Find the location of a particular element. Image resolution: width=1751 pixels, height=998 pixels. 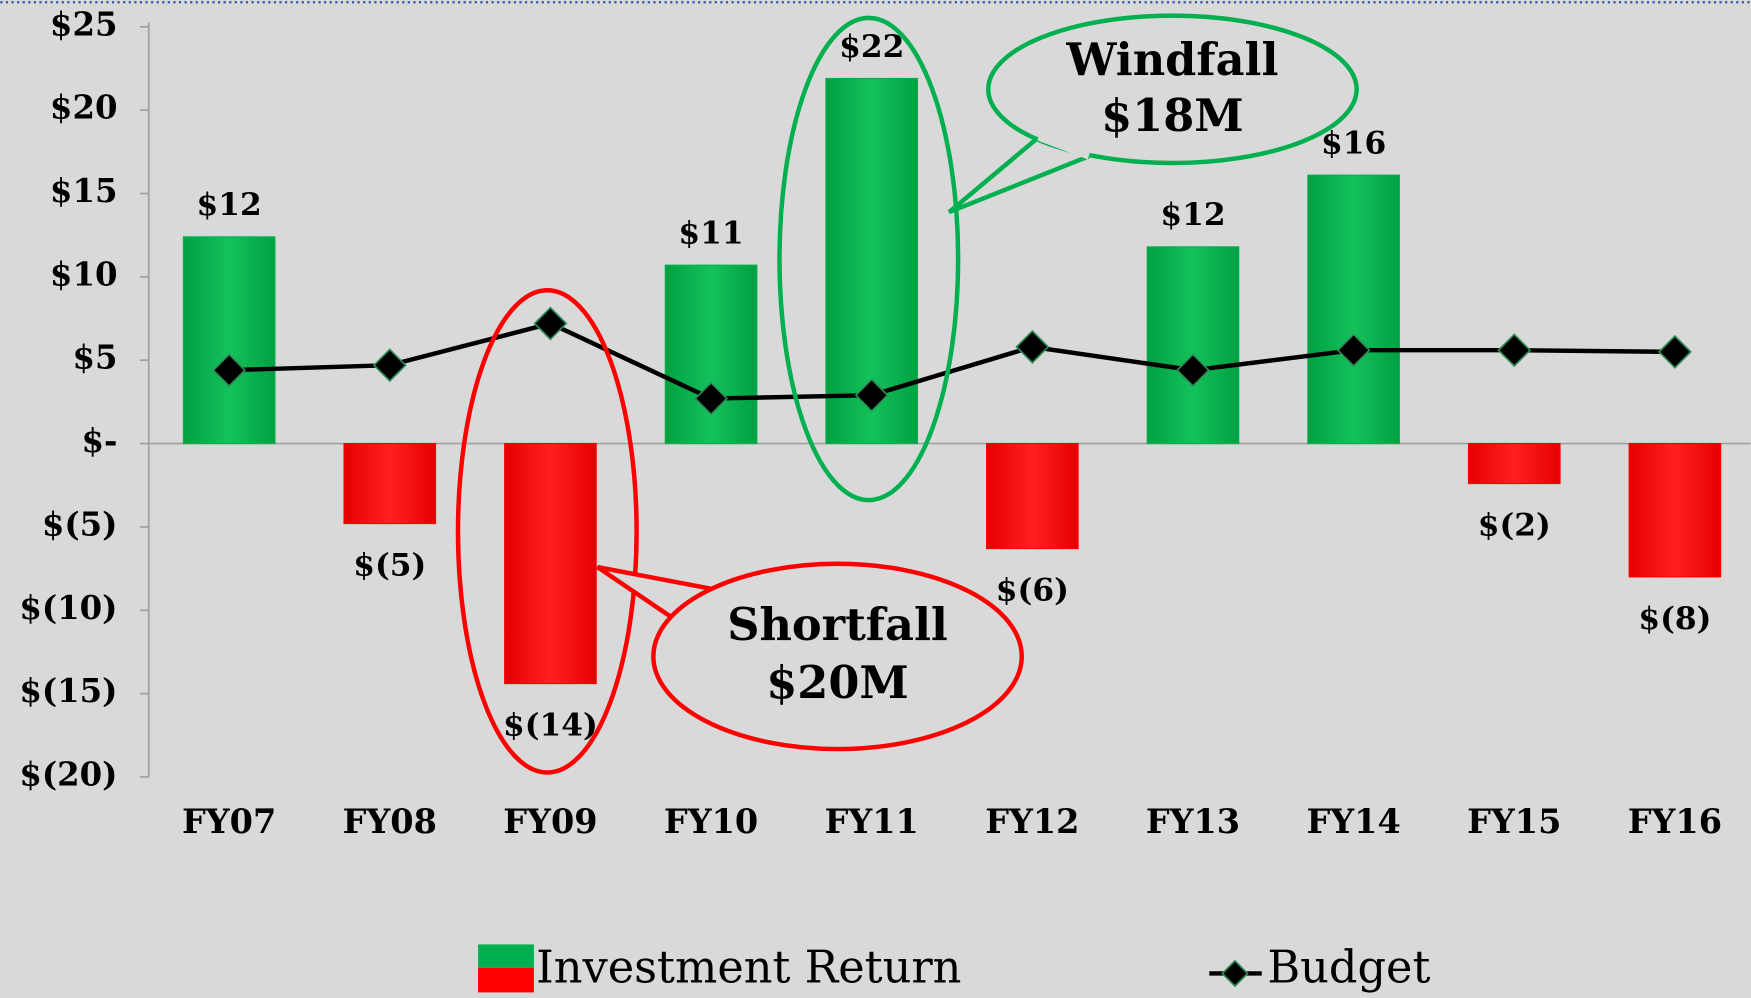

annotation: Shortfall is located at coordinates (837, 624).